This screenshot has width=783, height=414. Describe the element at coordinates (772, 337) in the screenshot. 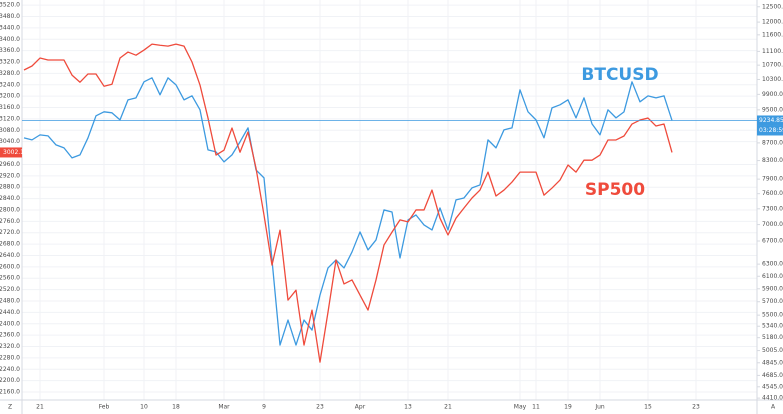

I see `y2-tick-label: 5180.00` at that location.